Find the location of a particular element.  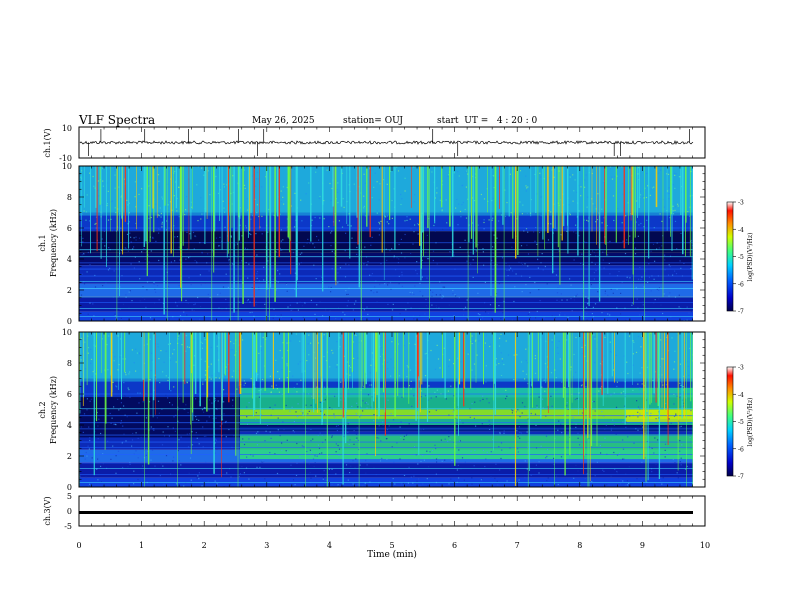

ch1-waveform-ylabel: ch.1(V) is located at coordinates (47, 142).